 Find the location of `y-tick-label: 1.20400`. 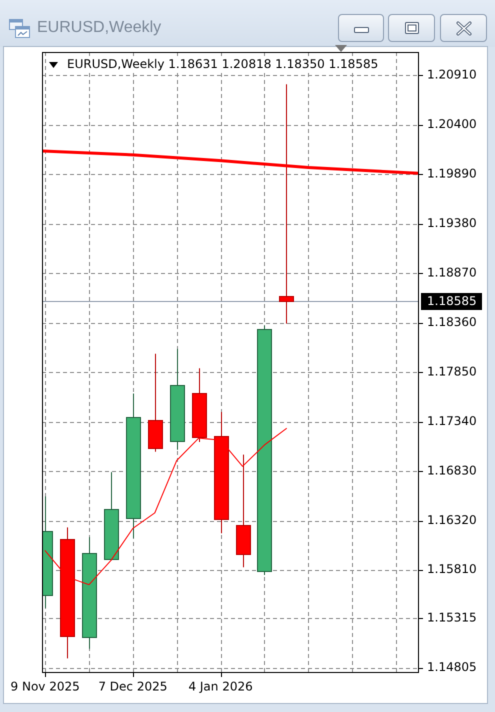

y-tick-label: 1.20400 is located at coordinates (452, 123).